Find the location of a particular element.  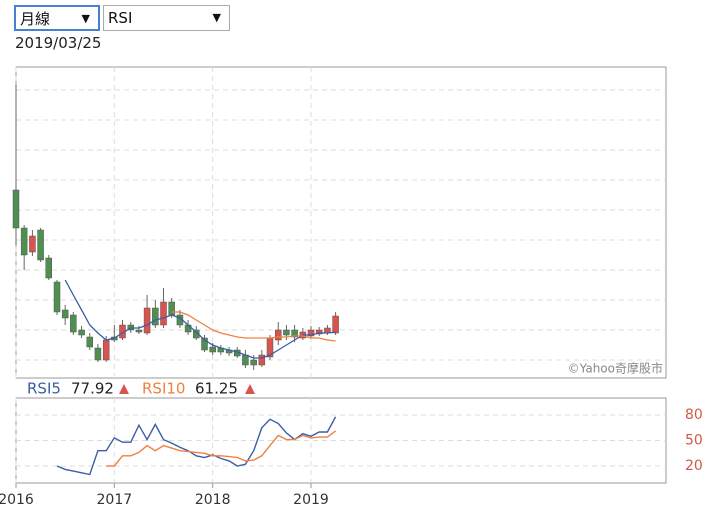

x-tick-label: 2019 is located at coordinates (311, 500).